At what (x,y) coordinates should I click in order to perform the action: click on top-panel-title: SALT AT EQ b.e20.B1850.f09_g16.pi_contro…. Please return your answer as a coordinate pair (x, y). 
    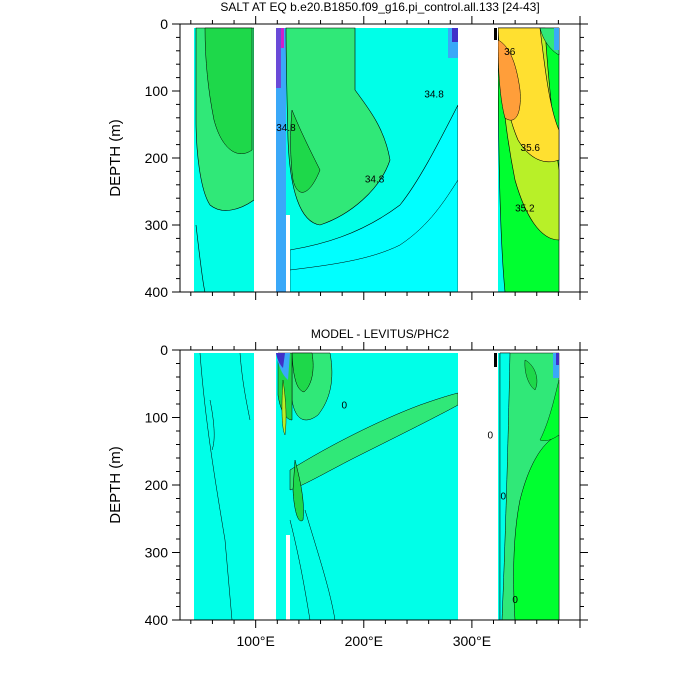
    Looking at the image, I should click on (379, 7).